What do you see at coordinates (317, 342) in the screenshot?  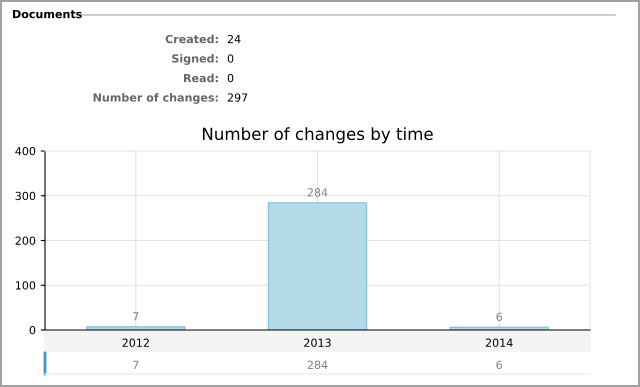 I see `x-tick-label: 2013` at bounding box center [317, 342].